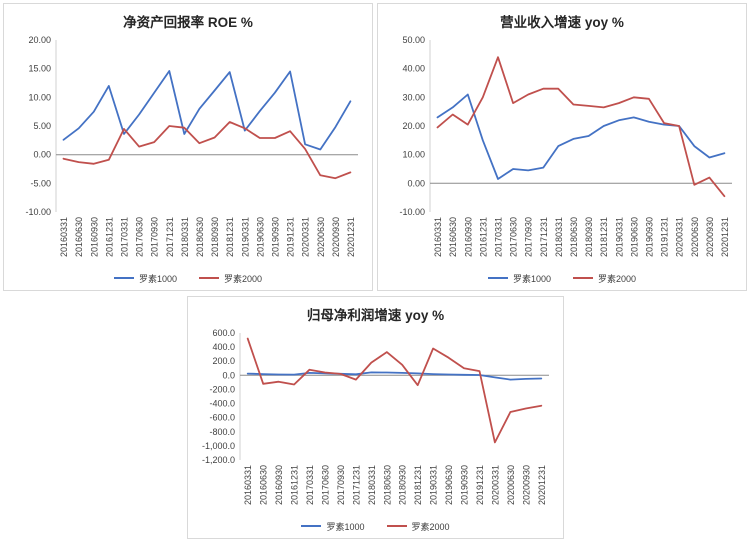 Image resolution: width=750 pixels, height=541 pixels. Describe the element at coordinates (223, 347) in the screenshot. I see `svg-text: 400.0` at that location.